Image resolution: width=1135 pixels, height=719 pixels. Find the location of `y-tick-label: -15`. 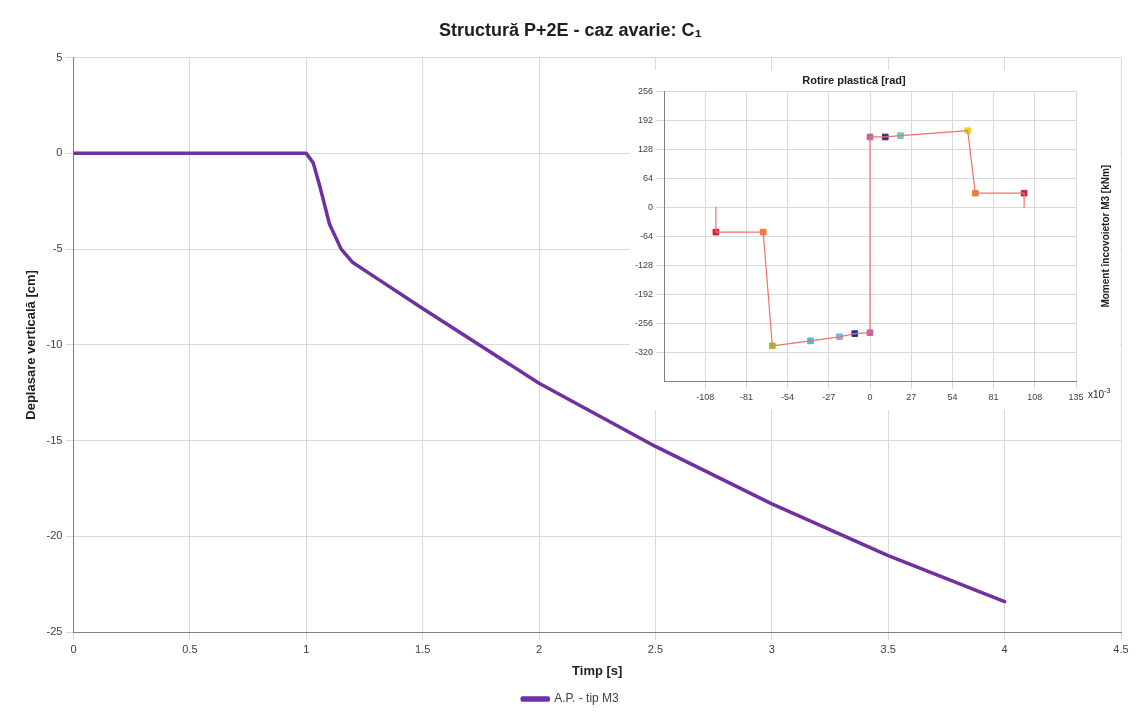

y-tick-label: -15 is located at coordinates (54, 439).